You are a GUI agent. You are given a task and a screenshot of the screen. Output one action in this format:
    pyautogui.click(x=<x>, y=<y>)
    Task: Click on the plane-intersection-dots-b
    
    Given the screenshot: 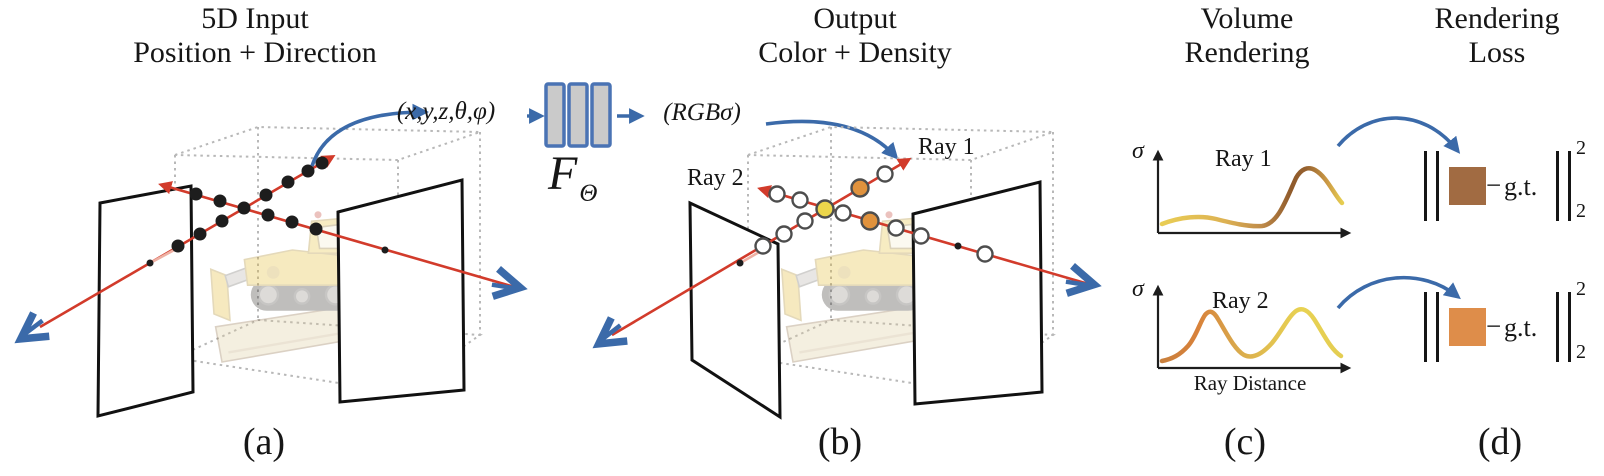 What is the action you would take?
    pyautogui.click(x=849, y=254)
    